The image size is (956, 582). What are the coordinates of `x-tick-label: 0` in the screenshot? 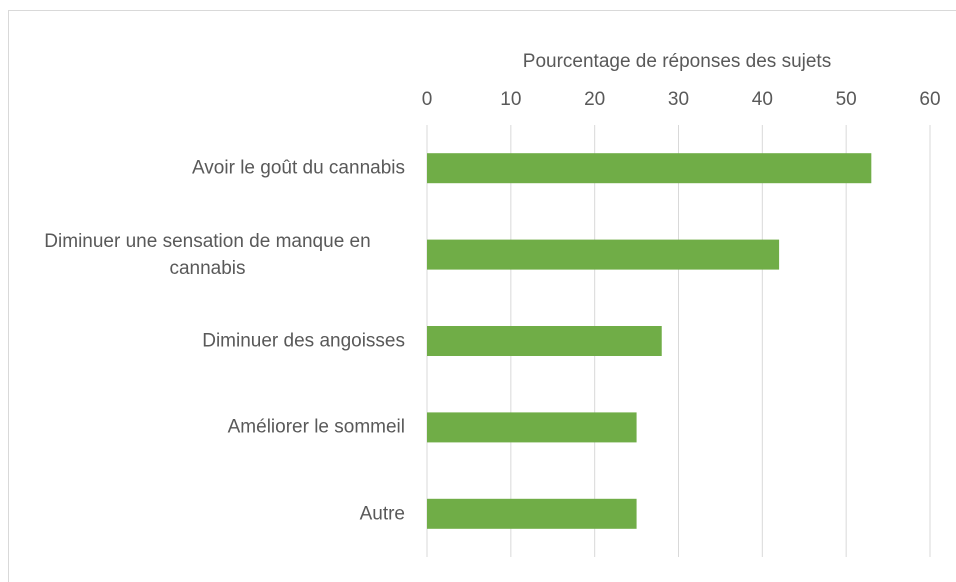 It's located at (427, 99).